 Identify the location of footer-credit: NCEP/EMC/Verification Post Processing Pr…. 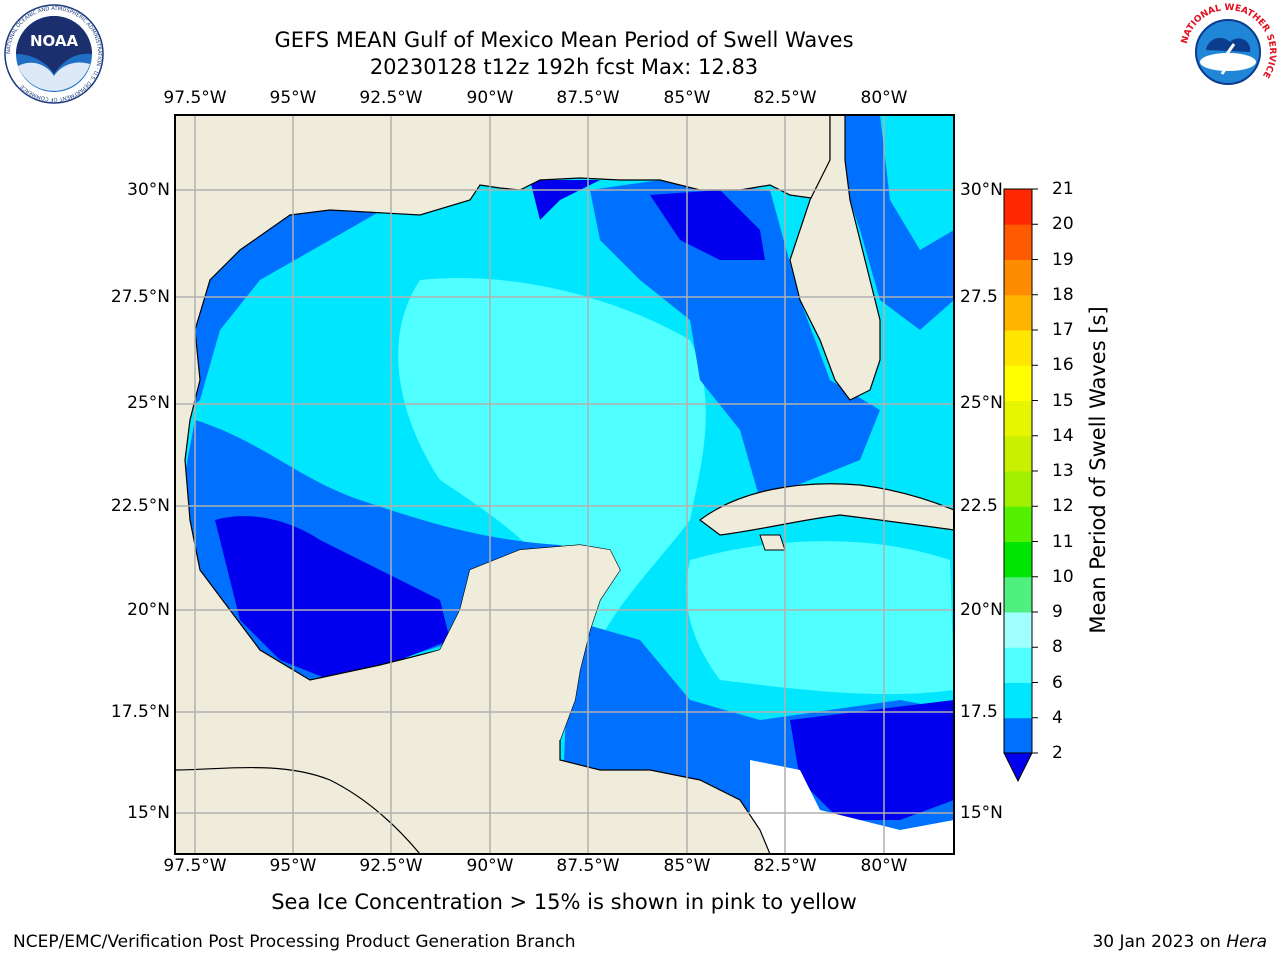
(294, 942).